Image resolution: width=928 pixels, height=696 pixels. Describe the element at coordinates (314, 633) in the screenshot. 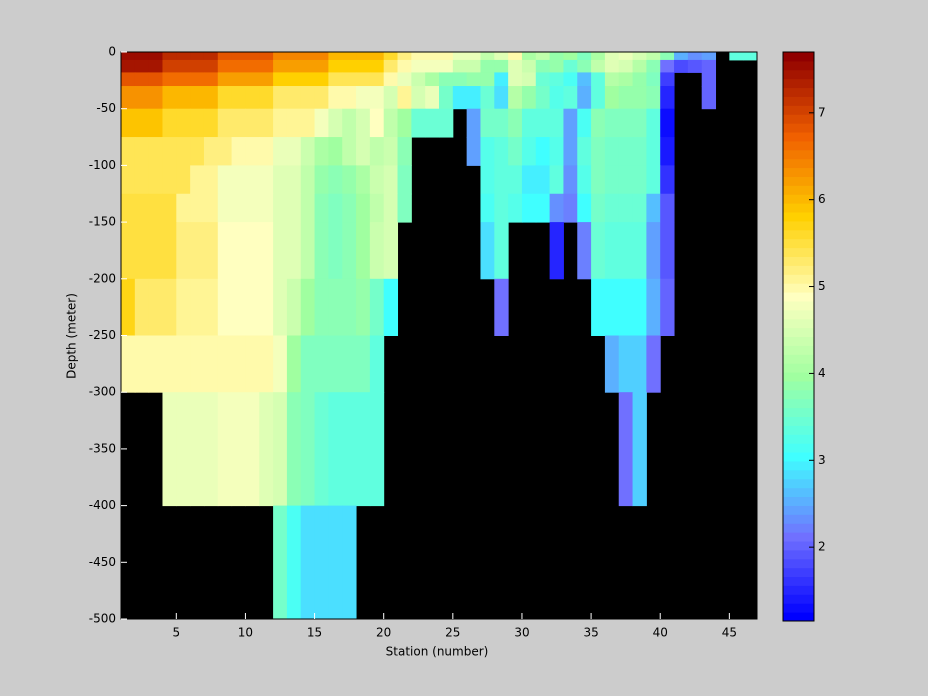

I see `x-tick-label: 15` at that location.